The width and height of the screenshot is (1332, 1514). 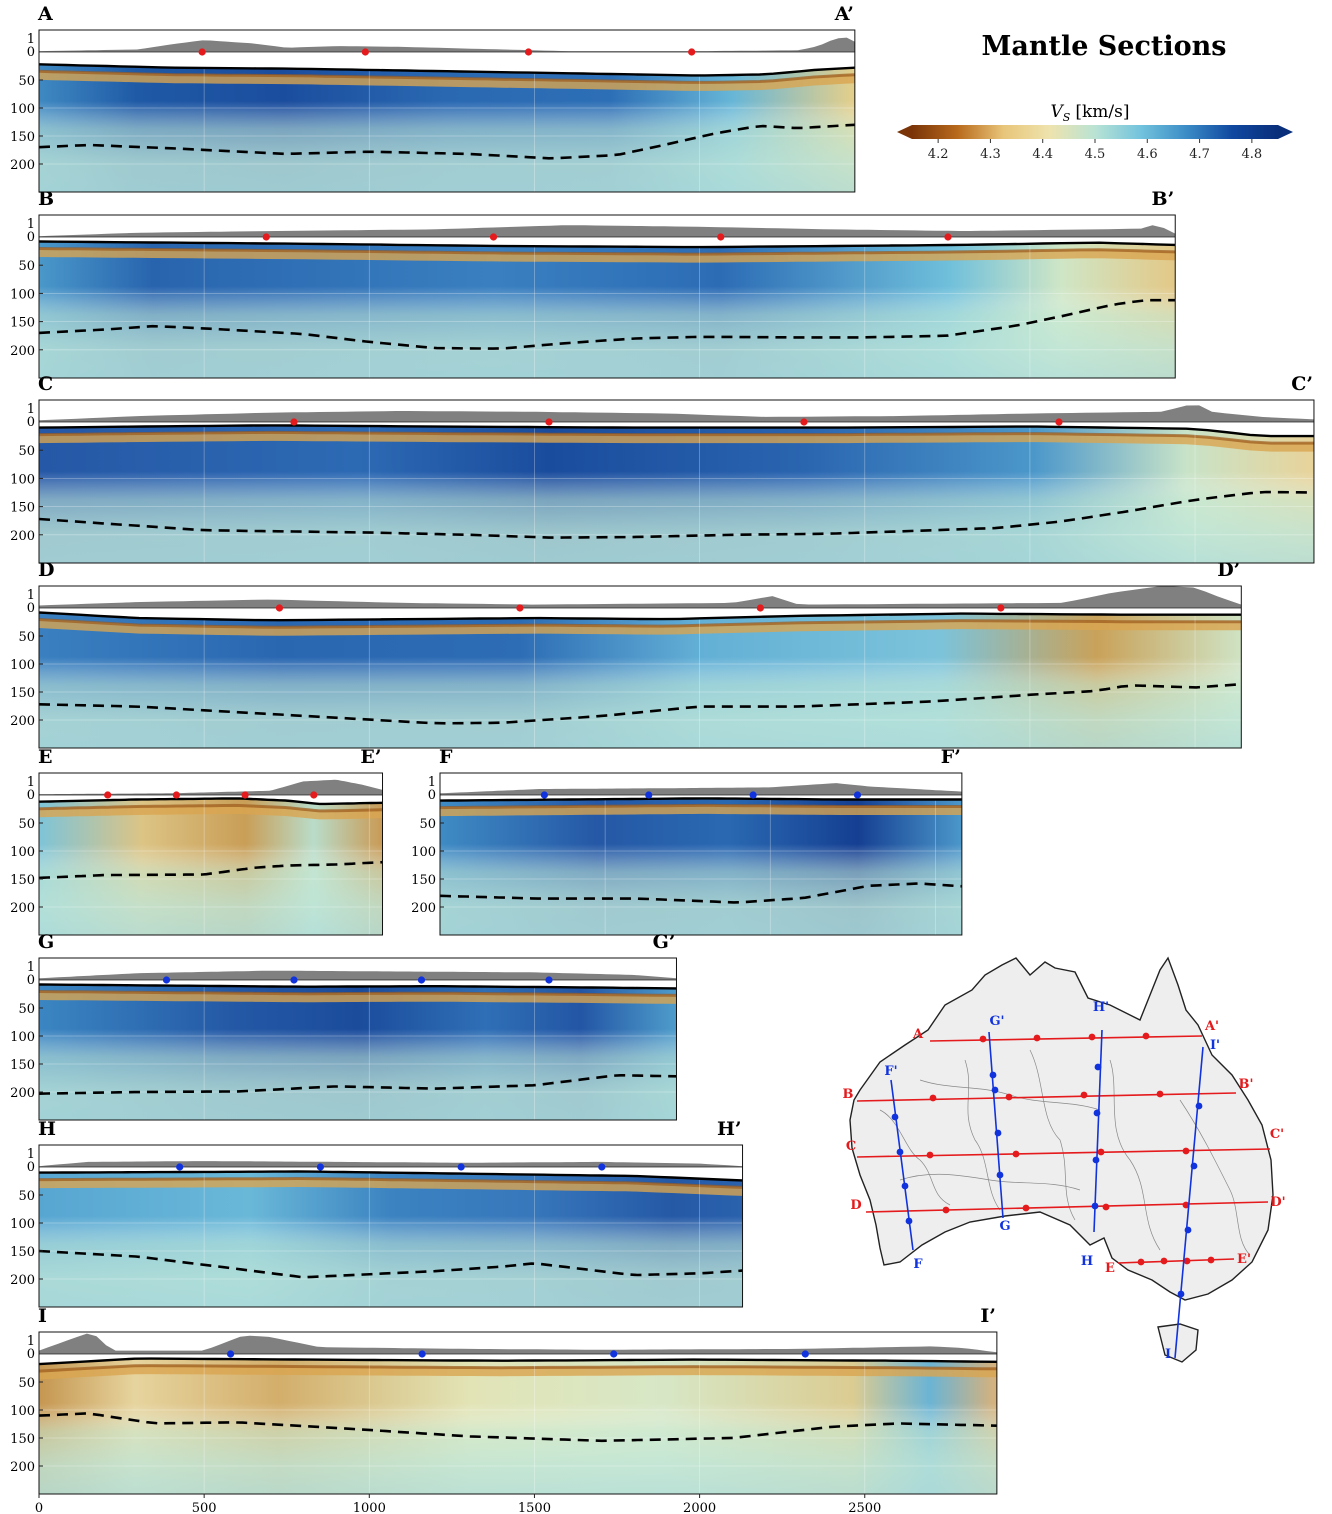 What do you see at coordinates (45, 14) in the screenshot?
I see `section-start-label: A` at bounding box center [45, 14].